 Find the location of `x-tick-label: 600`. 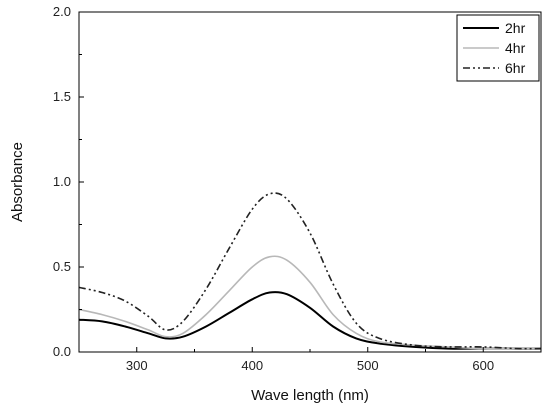

x-tick-label: 600 is located at coordinates (483, 365).